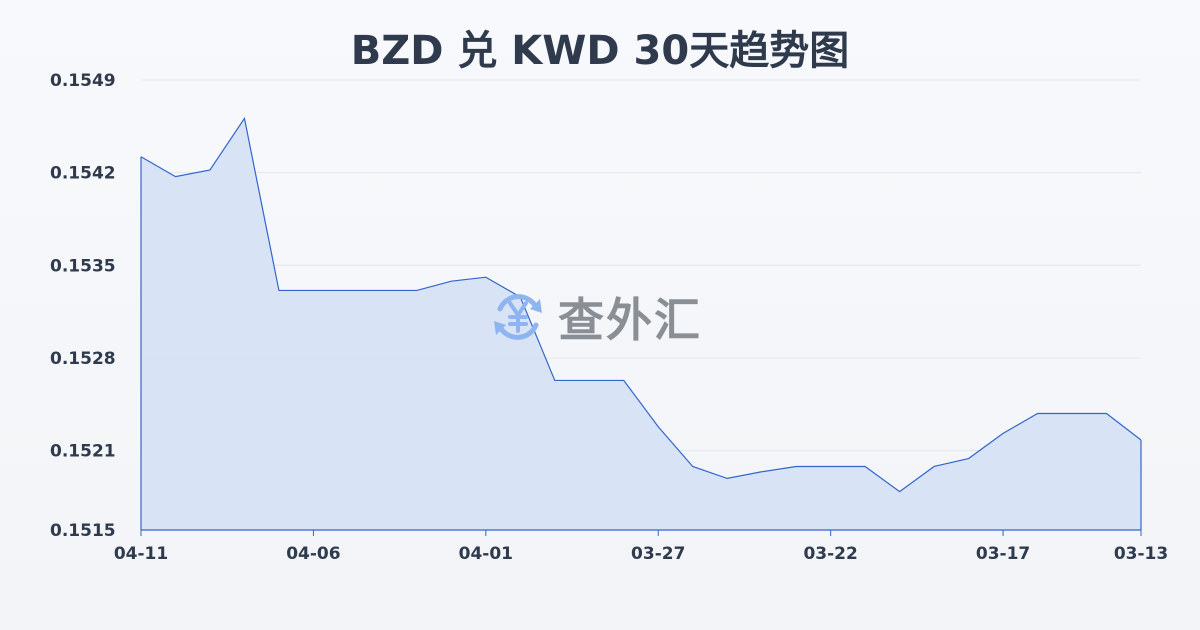  Describe the element at coordinates (600, 51) in the screenshot. I see `chart-title: BZD 兑 KWD 30天趋势图` at that location.